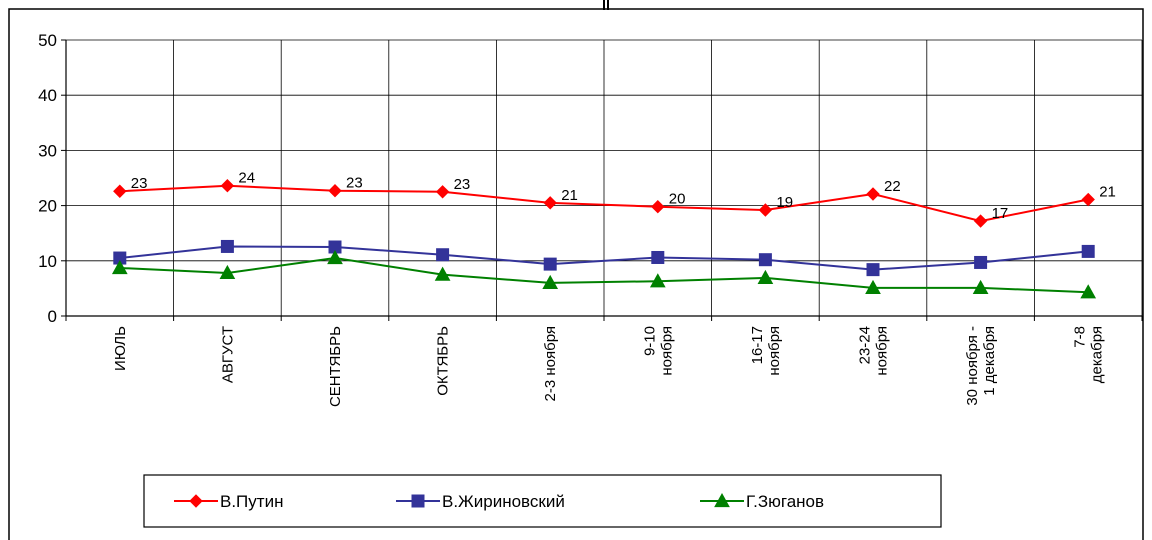  What do you see at coordinates (47, 150) in the screenshot?
I see `y-tick-label: 30` at bounding box center [47, 150].